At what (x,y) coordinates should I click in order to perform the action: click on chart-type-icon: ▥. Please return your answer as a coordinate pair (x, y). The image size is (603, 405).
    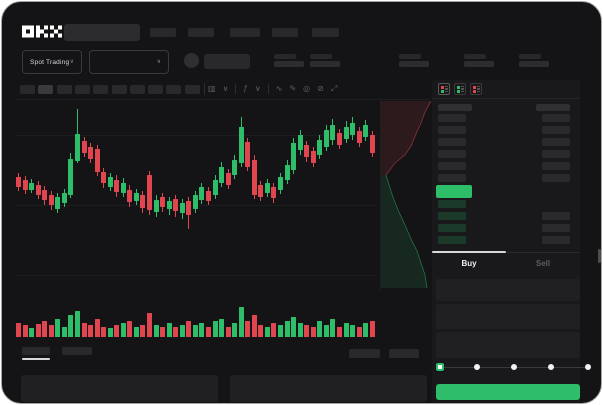
    Looking at the image, I should click on (212, 88).